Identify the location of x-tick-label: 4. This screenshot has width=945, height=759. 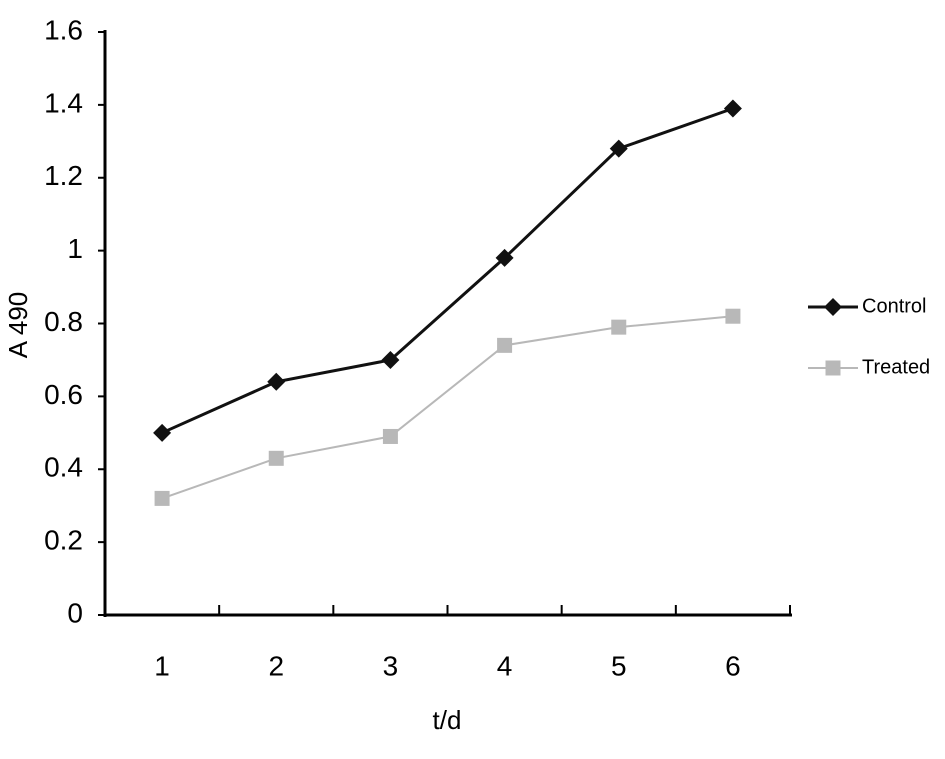
(505, 665).